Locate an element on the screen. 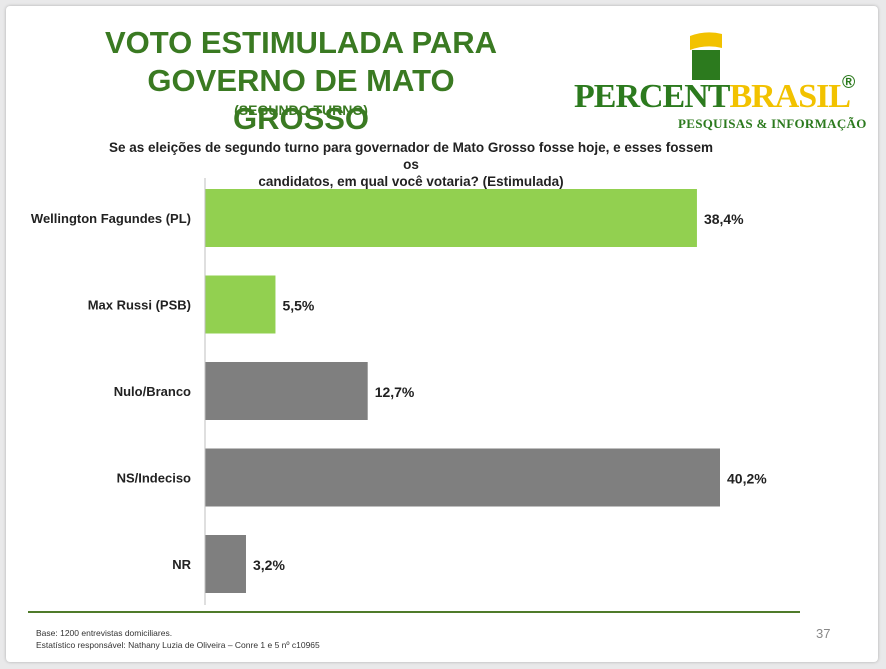 The image size is (886, 669). value-label-4: 3,2% is located at coordinates (269, 565).